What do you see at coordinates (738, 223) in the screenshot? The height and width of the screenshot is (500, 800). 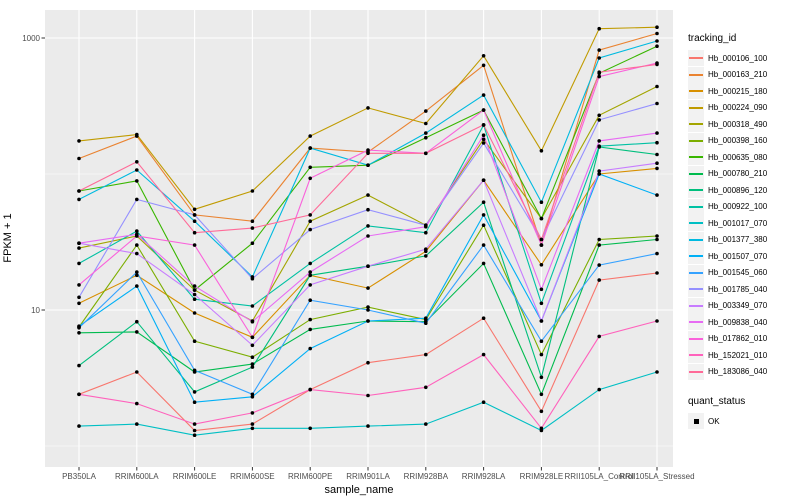 I see `legend-label: Hb_001017_070` at bounding box center [738, 223].